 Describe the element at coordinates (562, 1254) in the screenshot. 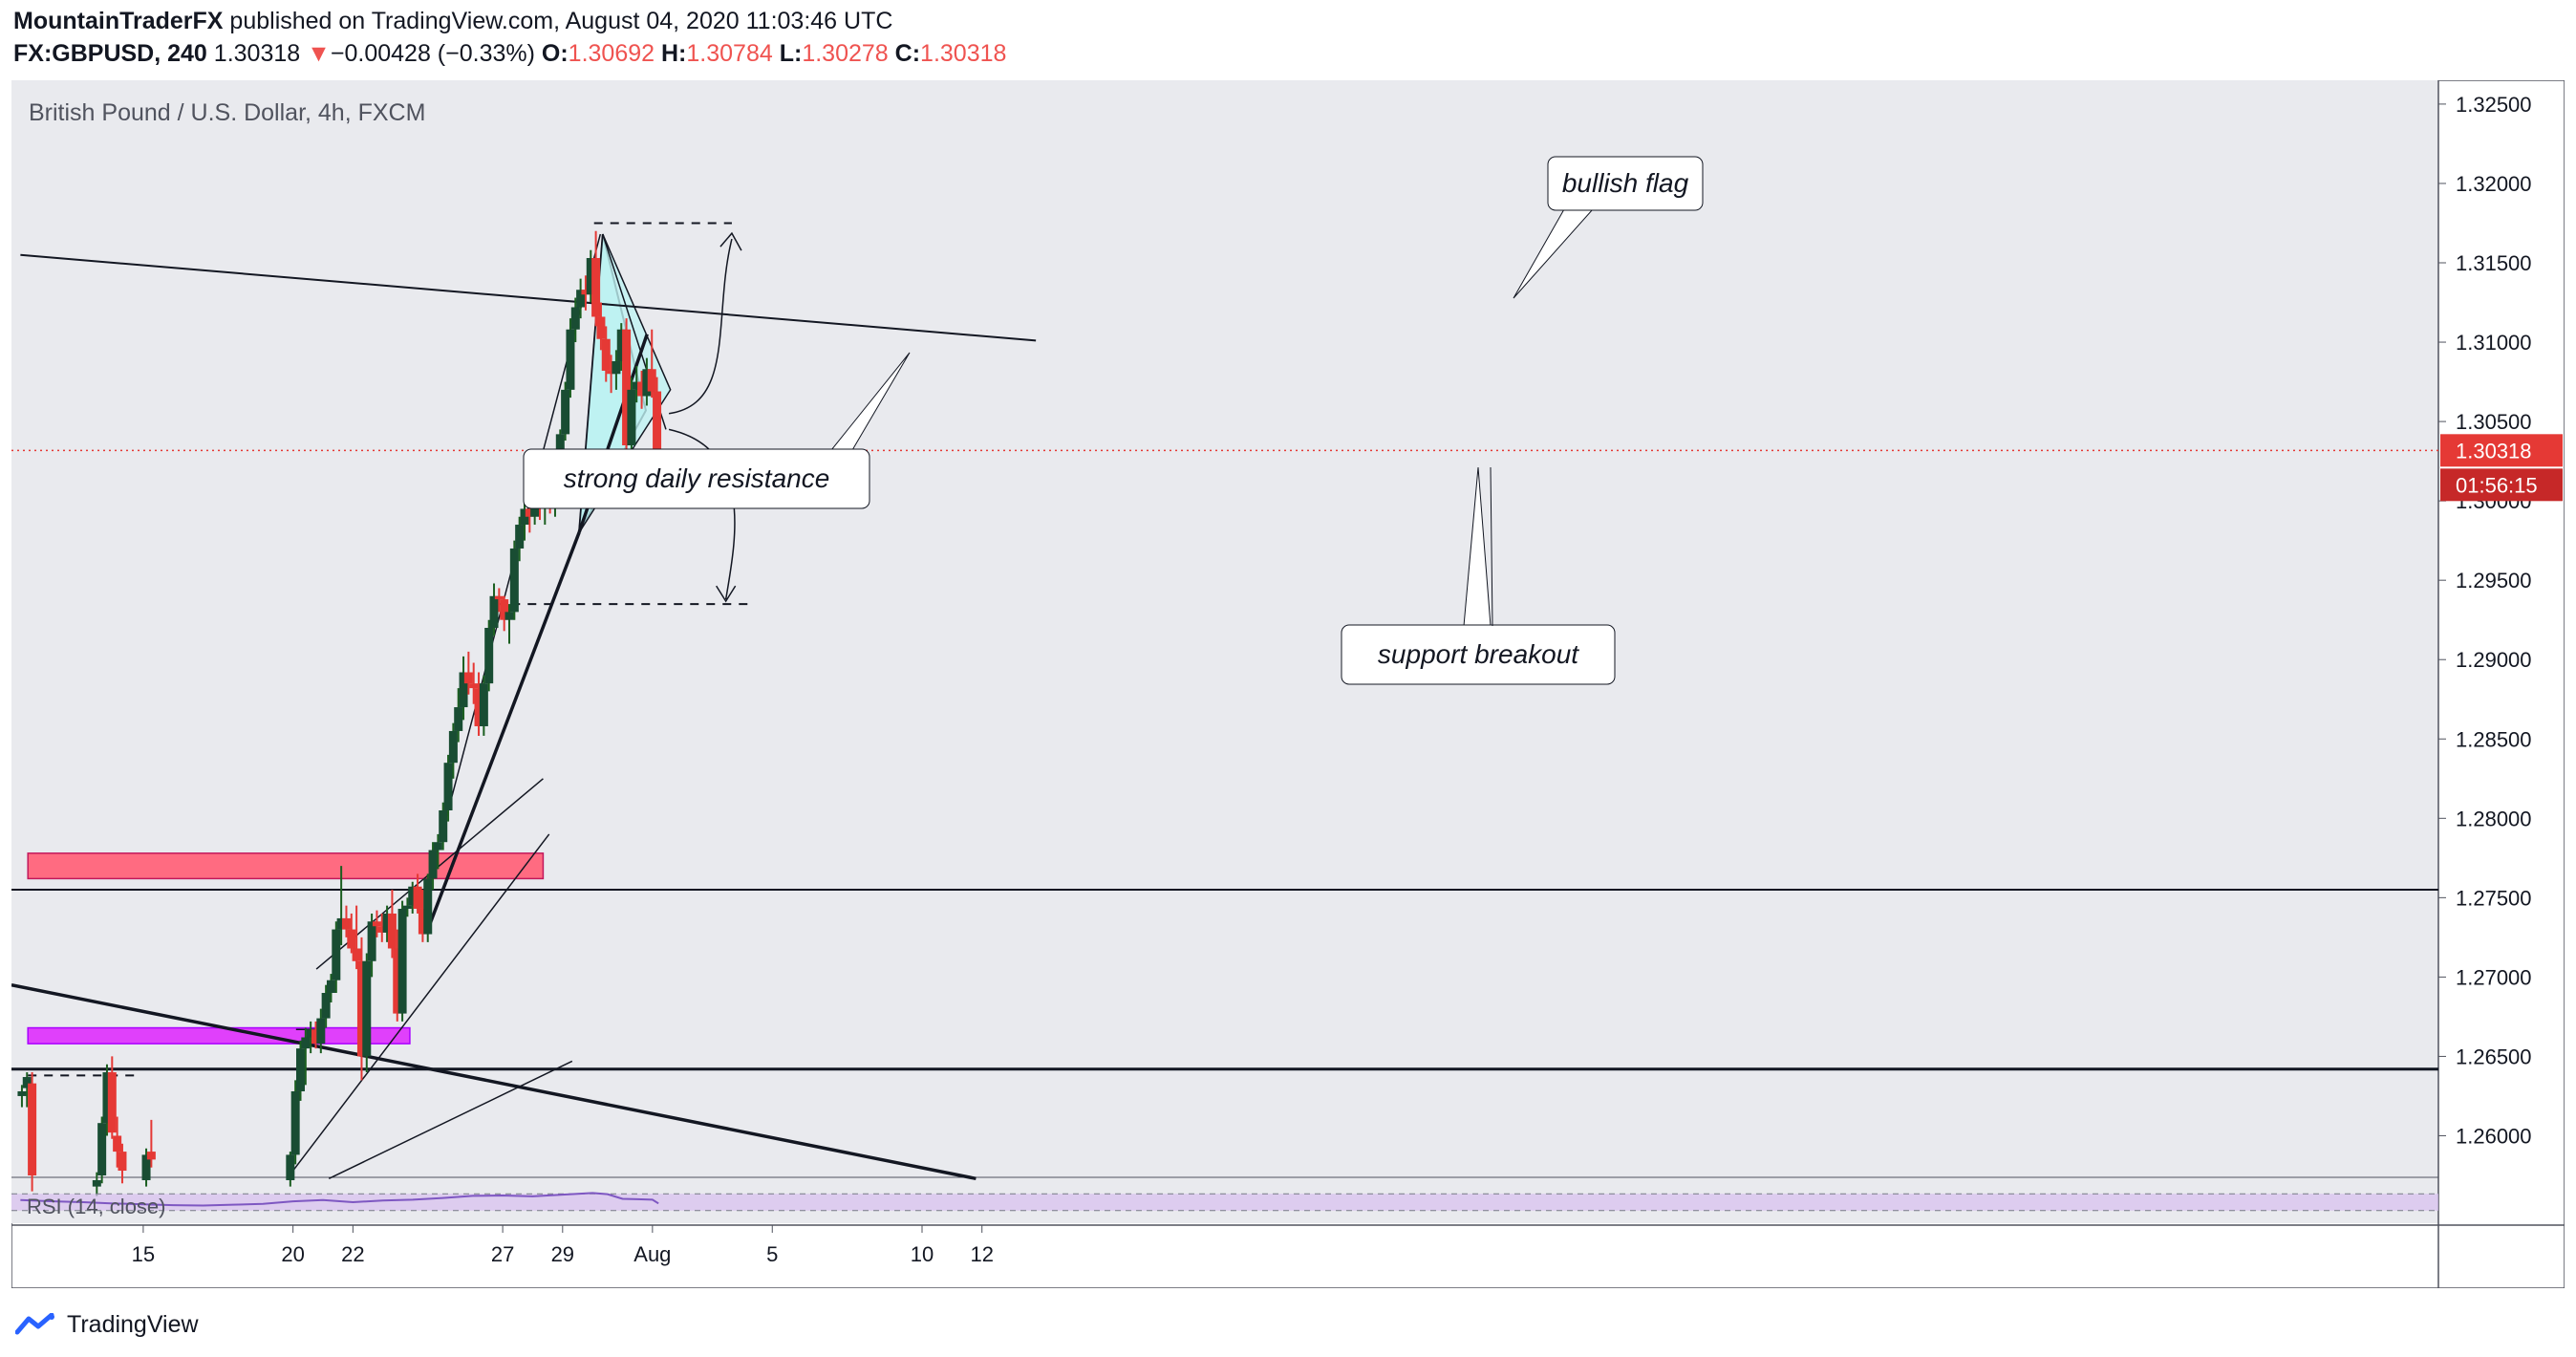

I see `x-tick-label: 29` at that location.